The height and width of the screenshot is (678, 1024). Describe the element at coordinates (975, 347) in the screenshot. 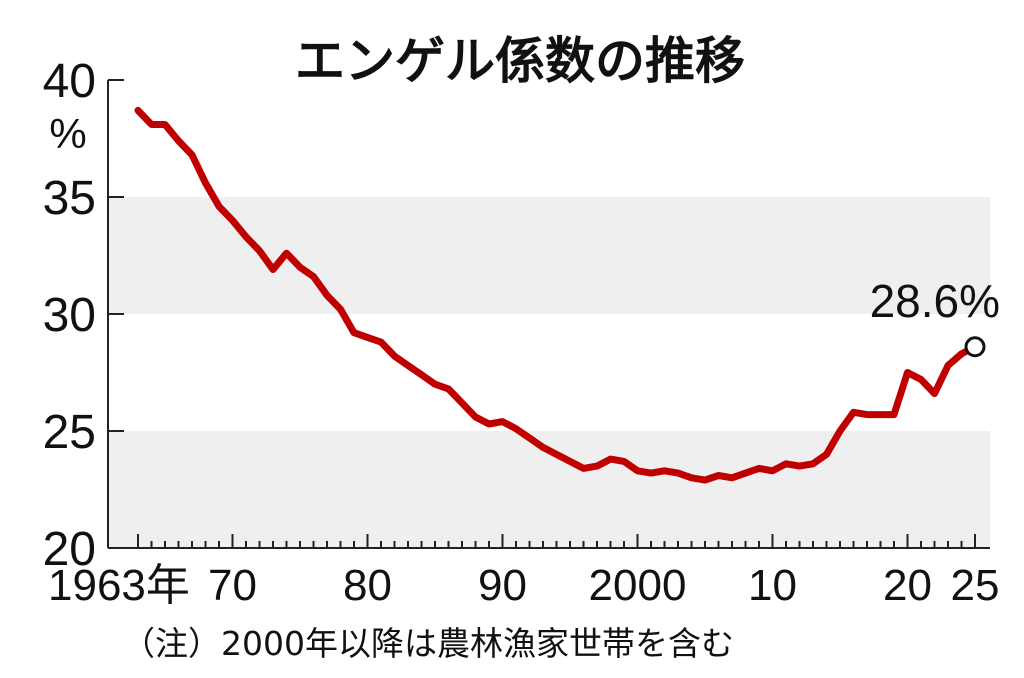

I see `end-point-marker` at that location.